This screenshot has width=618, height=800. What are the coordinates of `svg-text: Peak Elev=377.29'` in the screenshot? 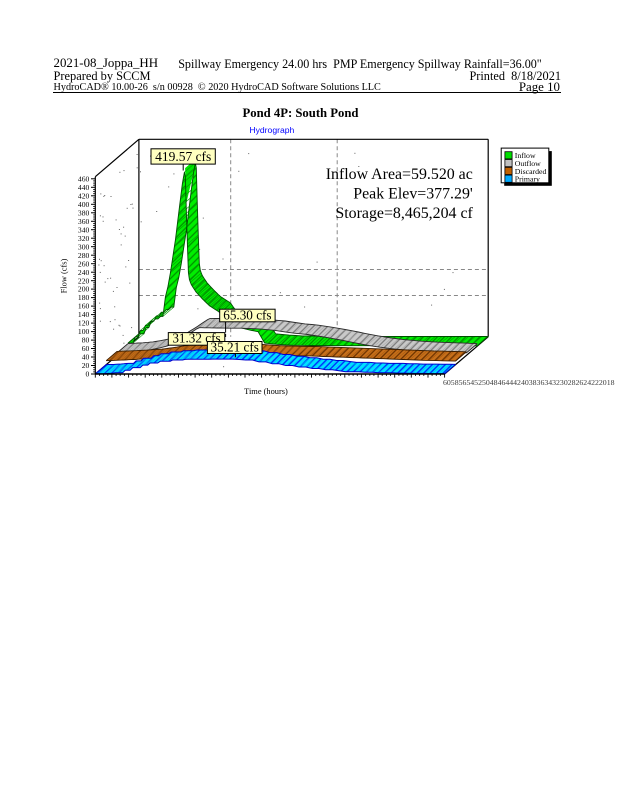 It's located at (413, 194).